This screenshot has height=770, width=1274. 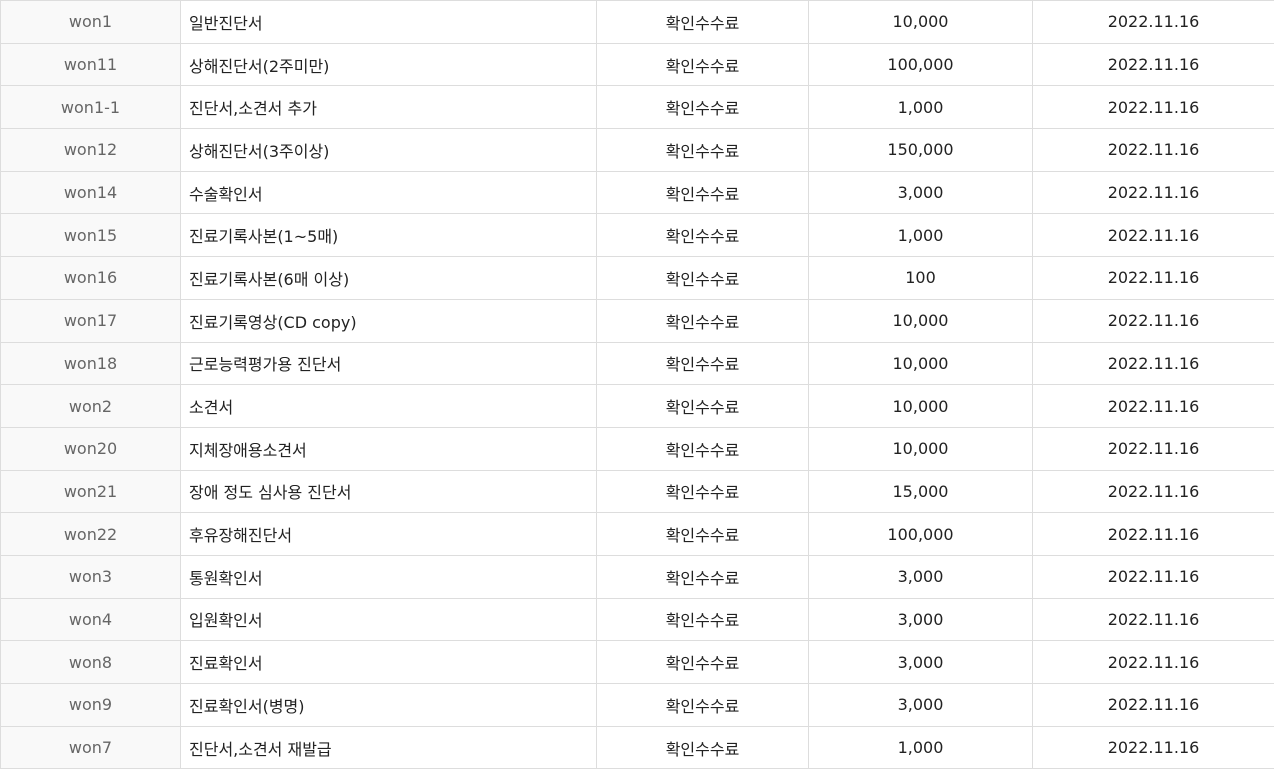 I want to click on cell-code: won3, so click(x=90, y=576).